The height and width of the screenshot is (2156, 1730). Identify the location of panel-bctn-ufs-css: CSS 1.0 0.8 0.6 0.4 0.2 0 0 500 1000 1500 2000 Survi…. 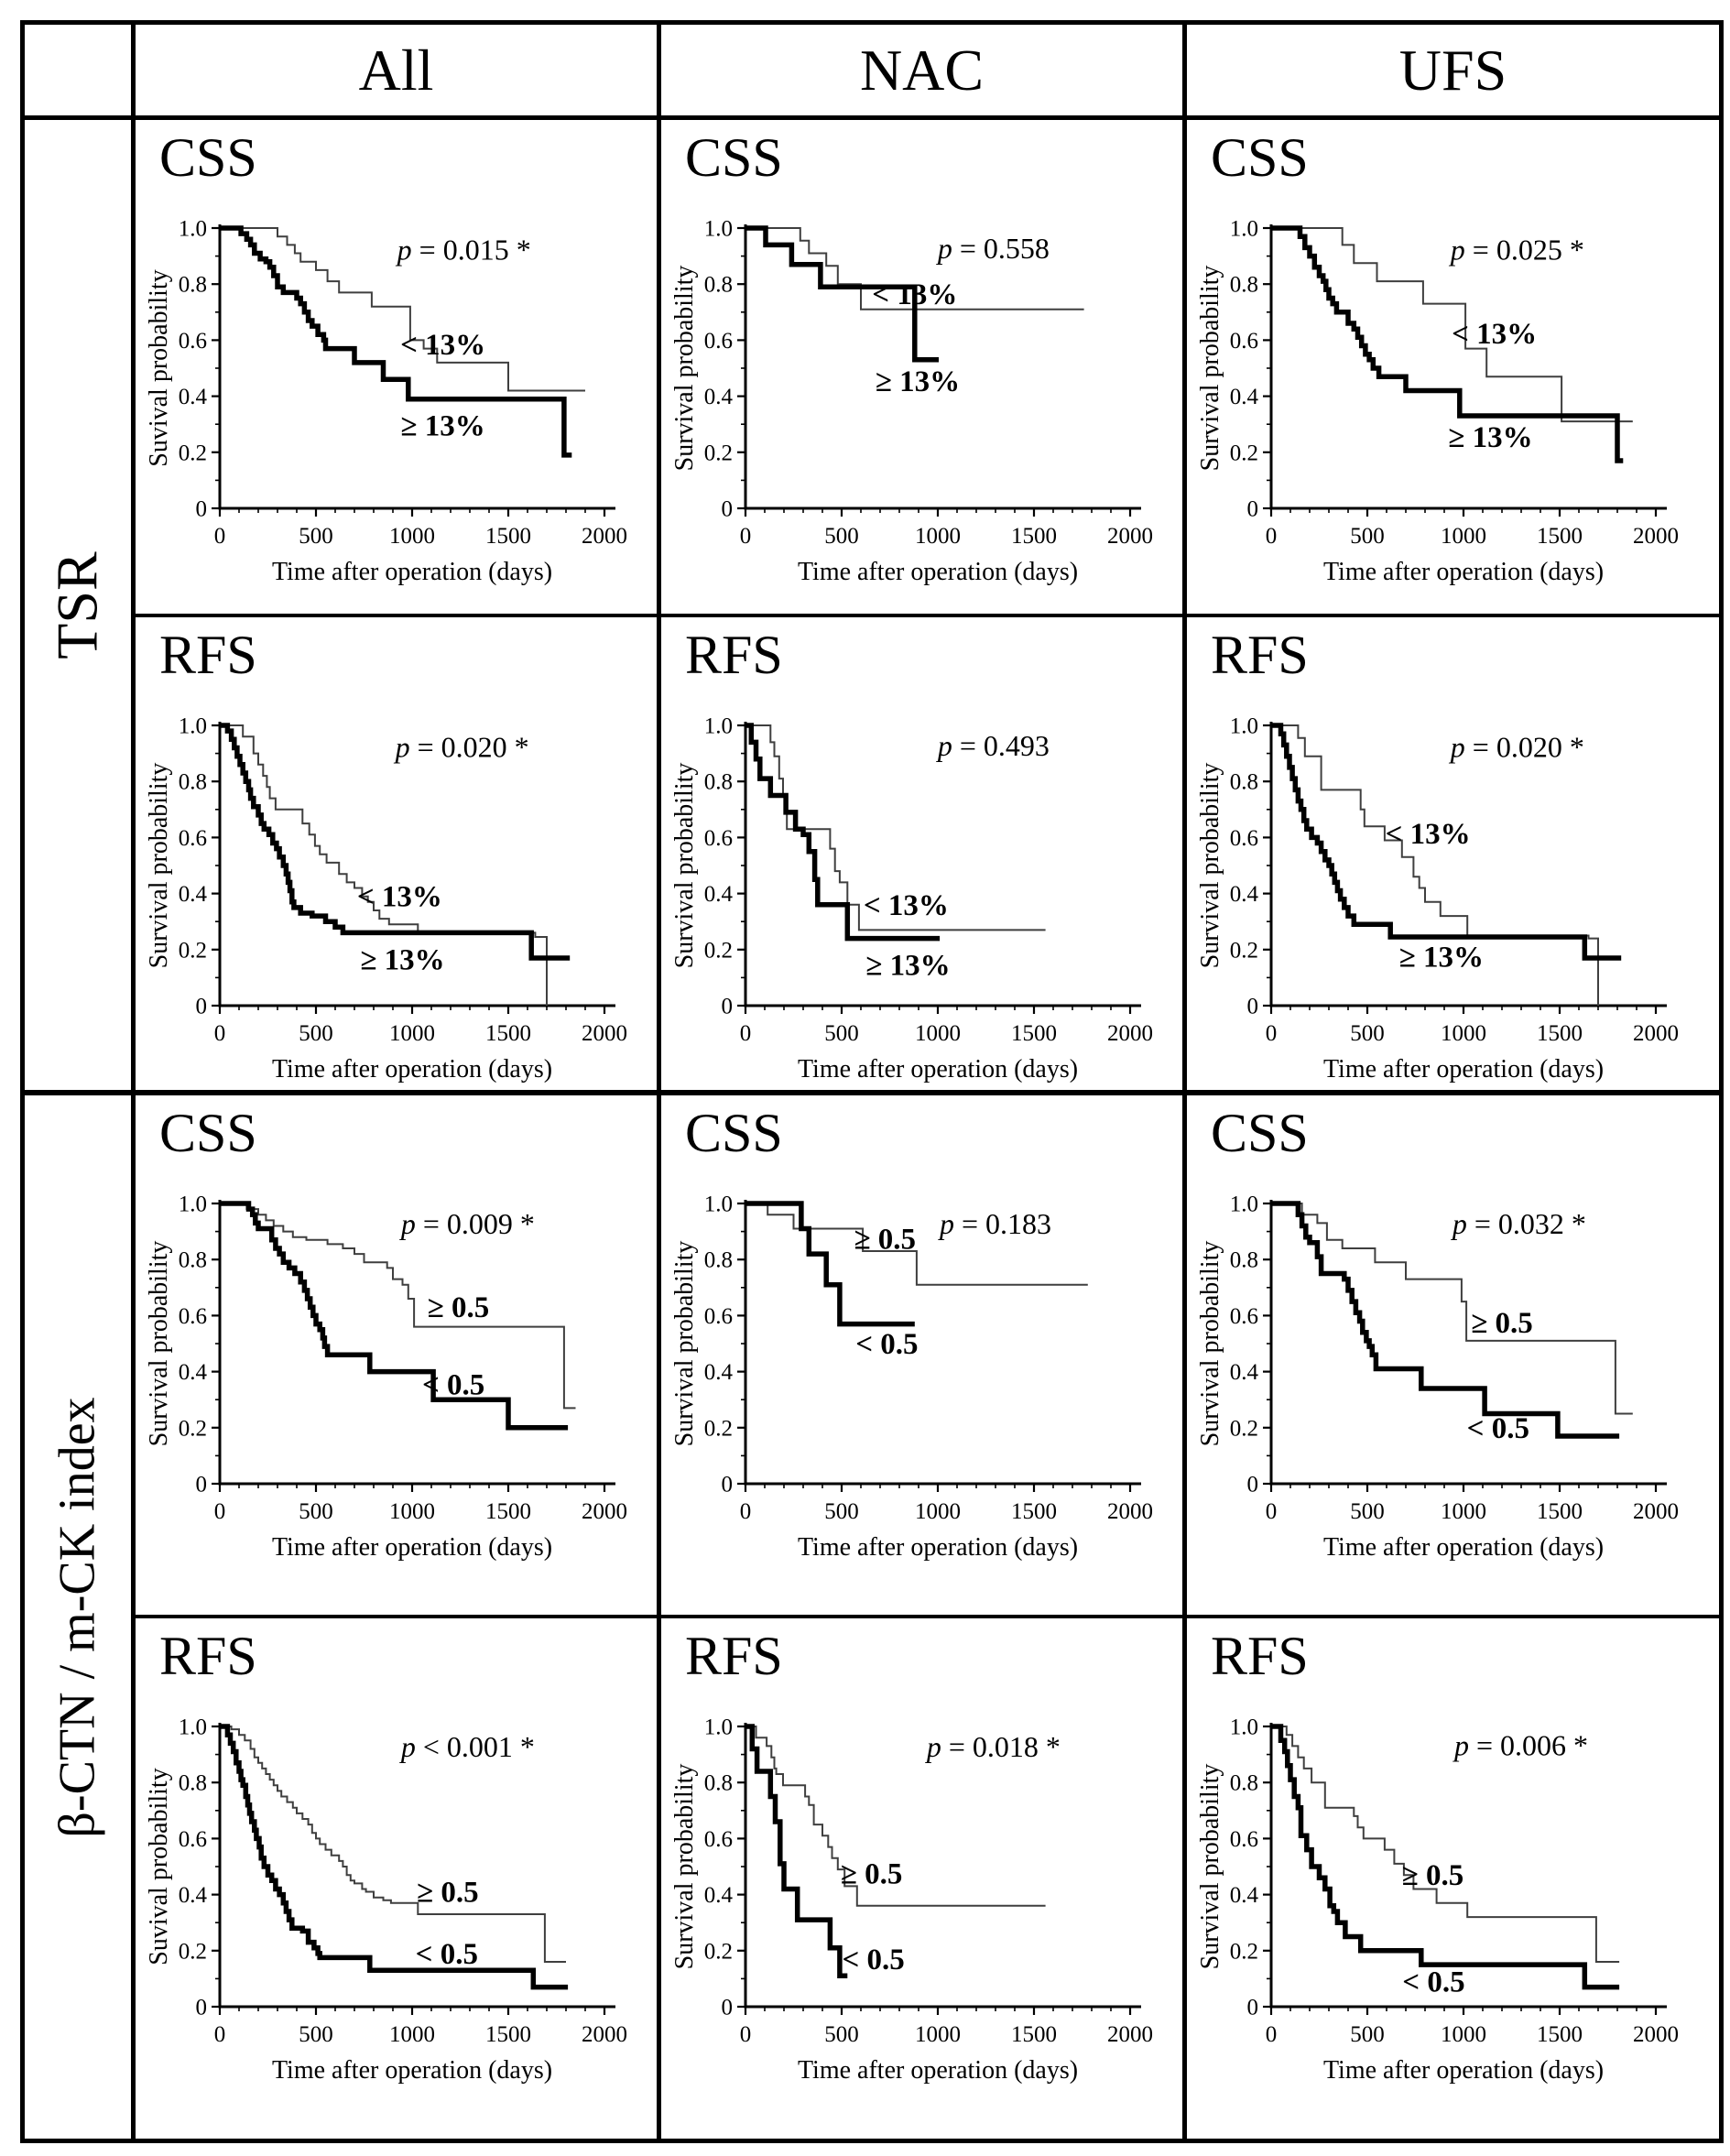
(1453, 1356).